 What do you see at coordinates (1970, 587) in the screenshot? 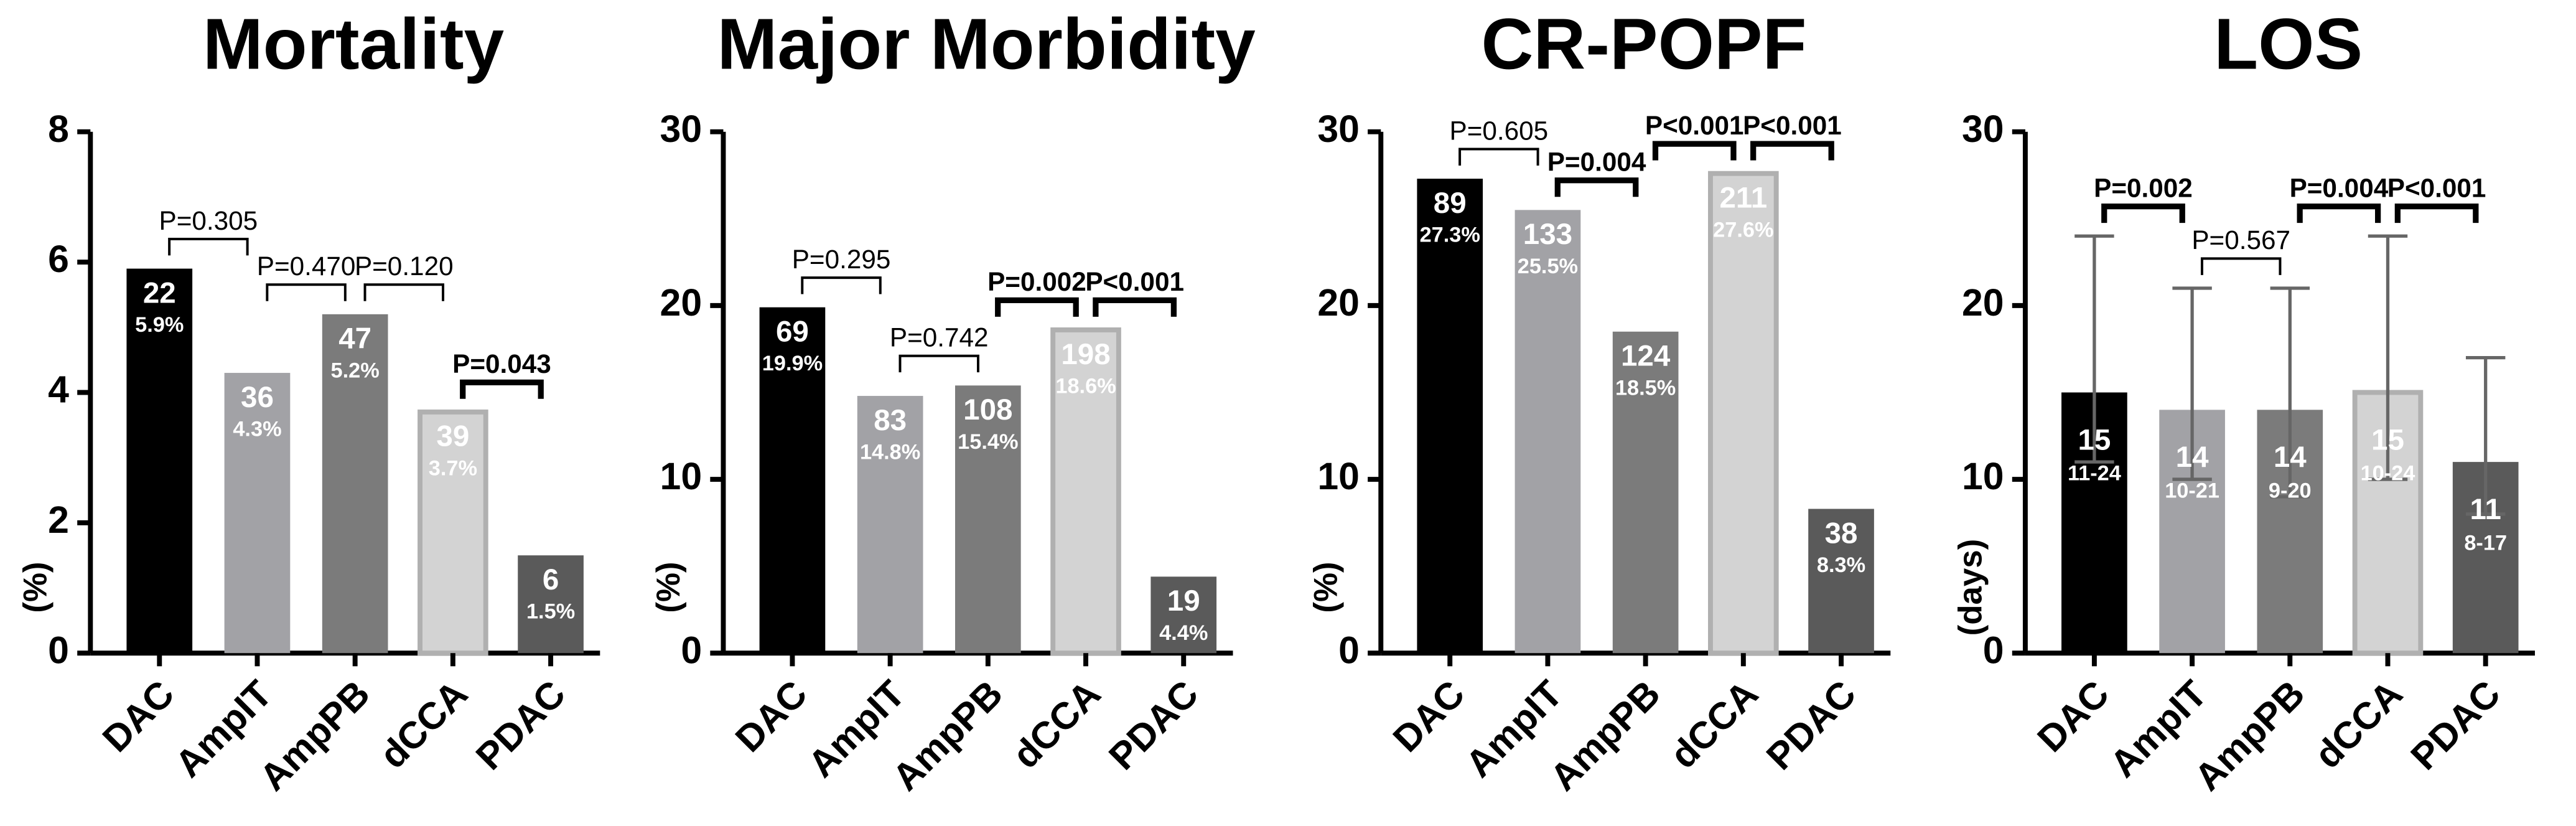
I see `y-axis-label: (days)` at bounding box center [1970, 587].